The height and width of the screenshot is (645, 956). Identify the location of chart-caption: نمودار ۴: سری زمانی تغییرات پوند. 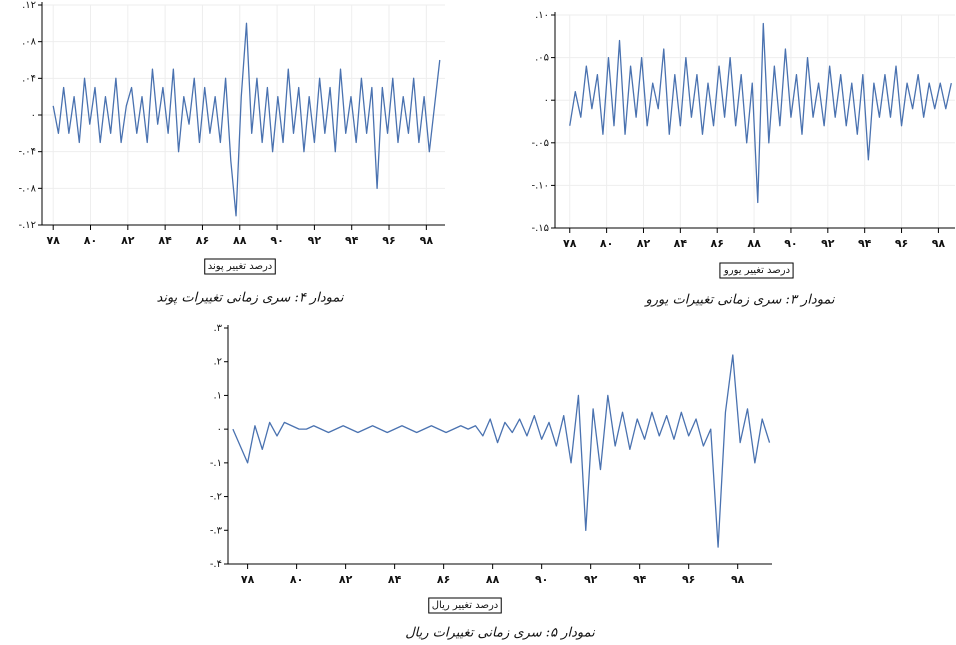
(250, 298).